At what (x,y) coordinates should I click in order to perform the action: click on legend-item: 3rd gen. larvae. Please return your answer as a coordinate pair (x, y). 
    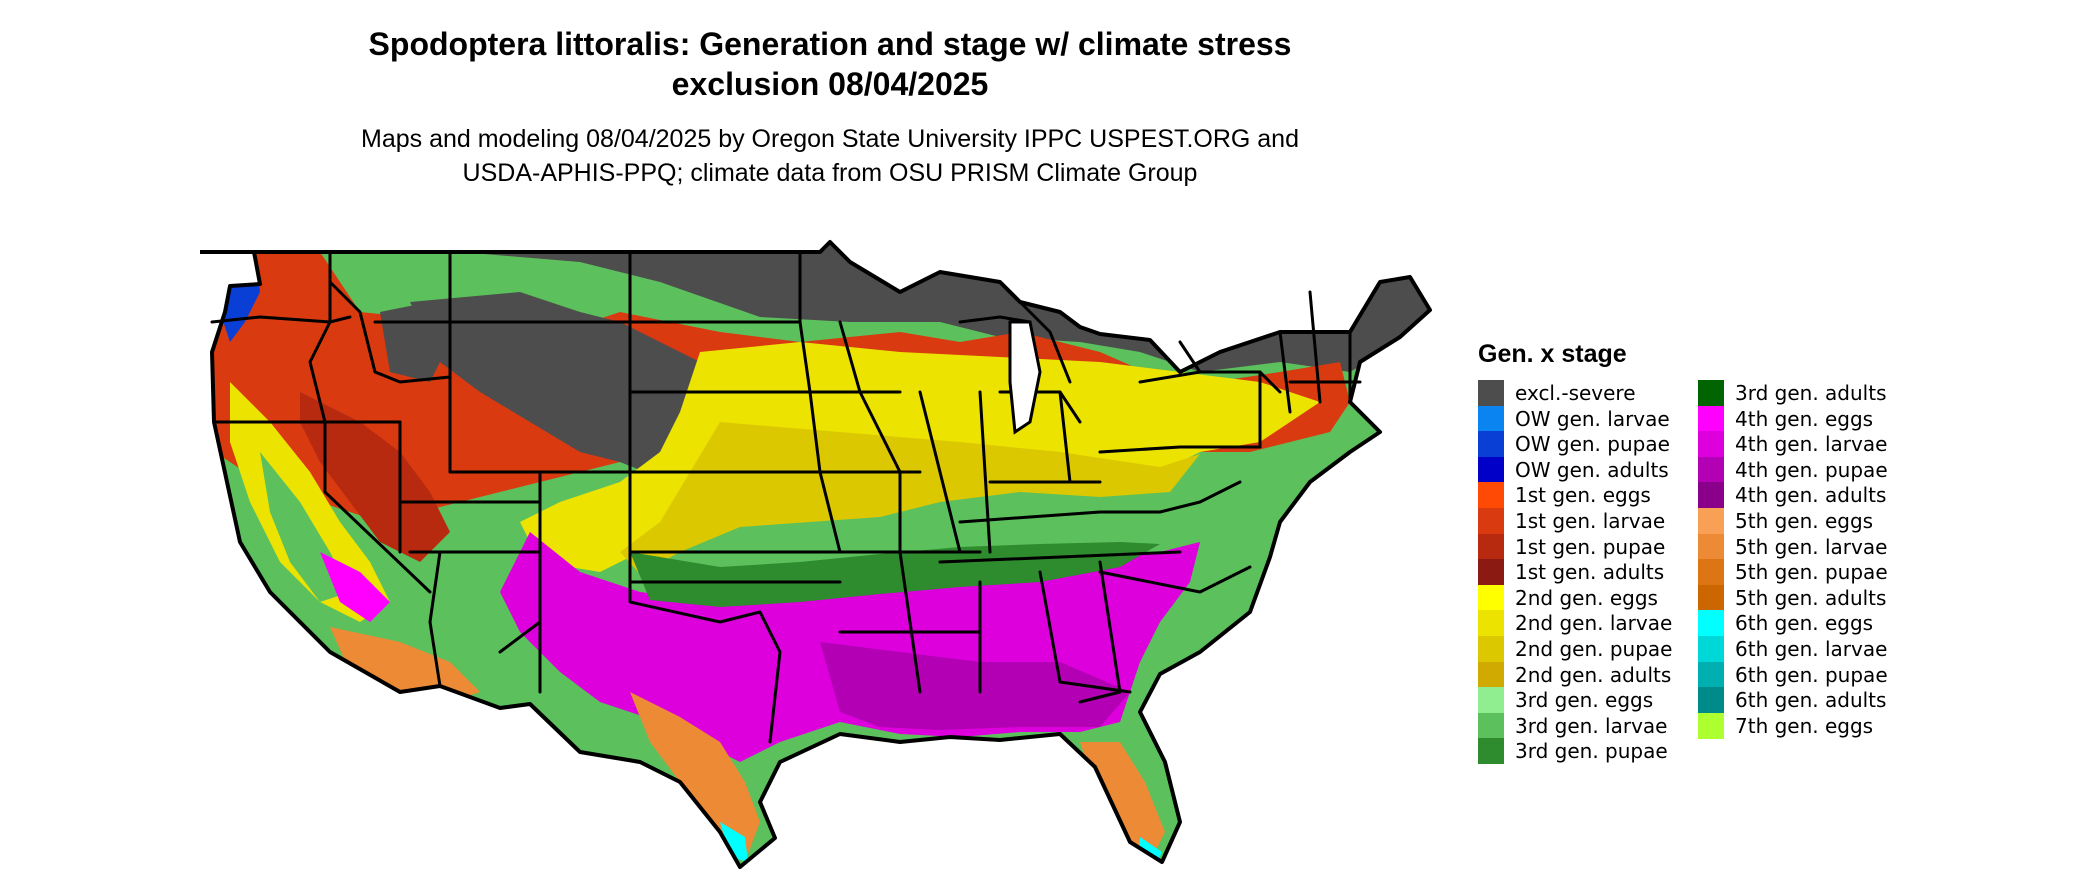
    Looking at the image, I should click on (1573, 725).